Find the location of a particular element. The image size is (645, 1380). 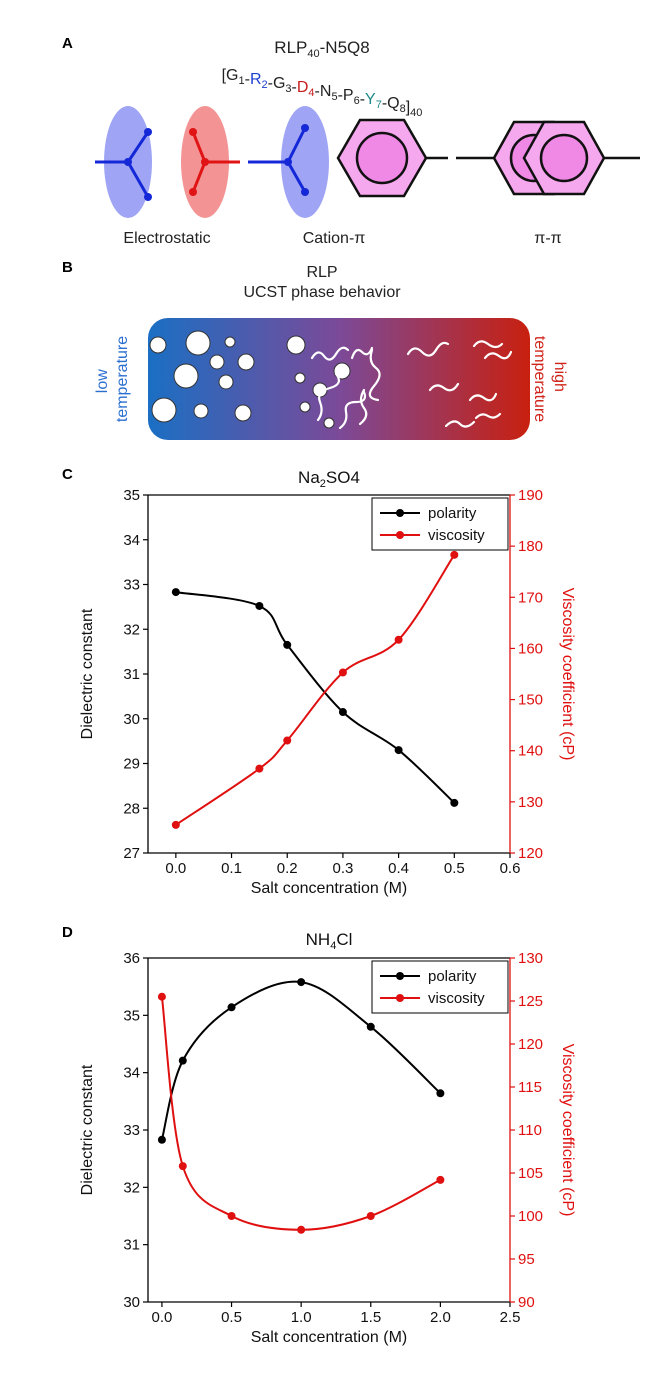

pi-stacking-rings-icon is located at coordinates (548, 158).